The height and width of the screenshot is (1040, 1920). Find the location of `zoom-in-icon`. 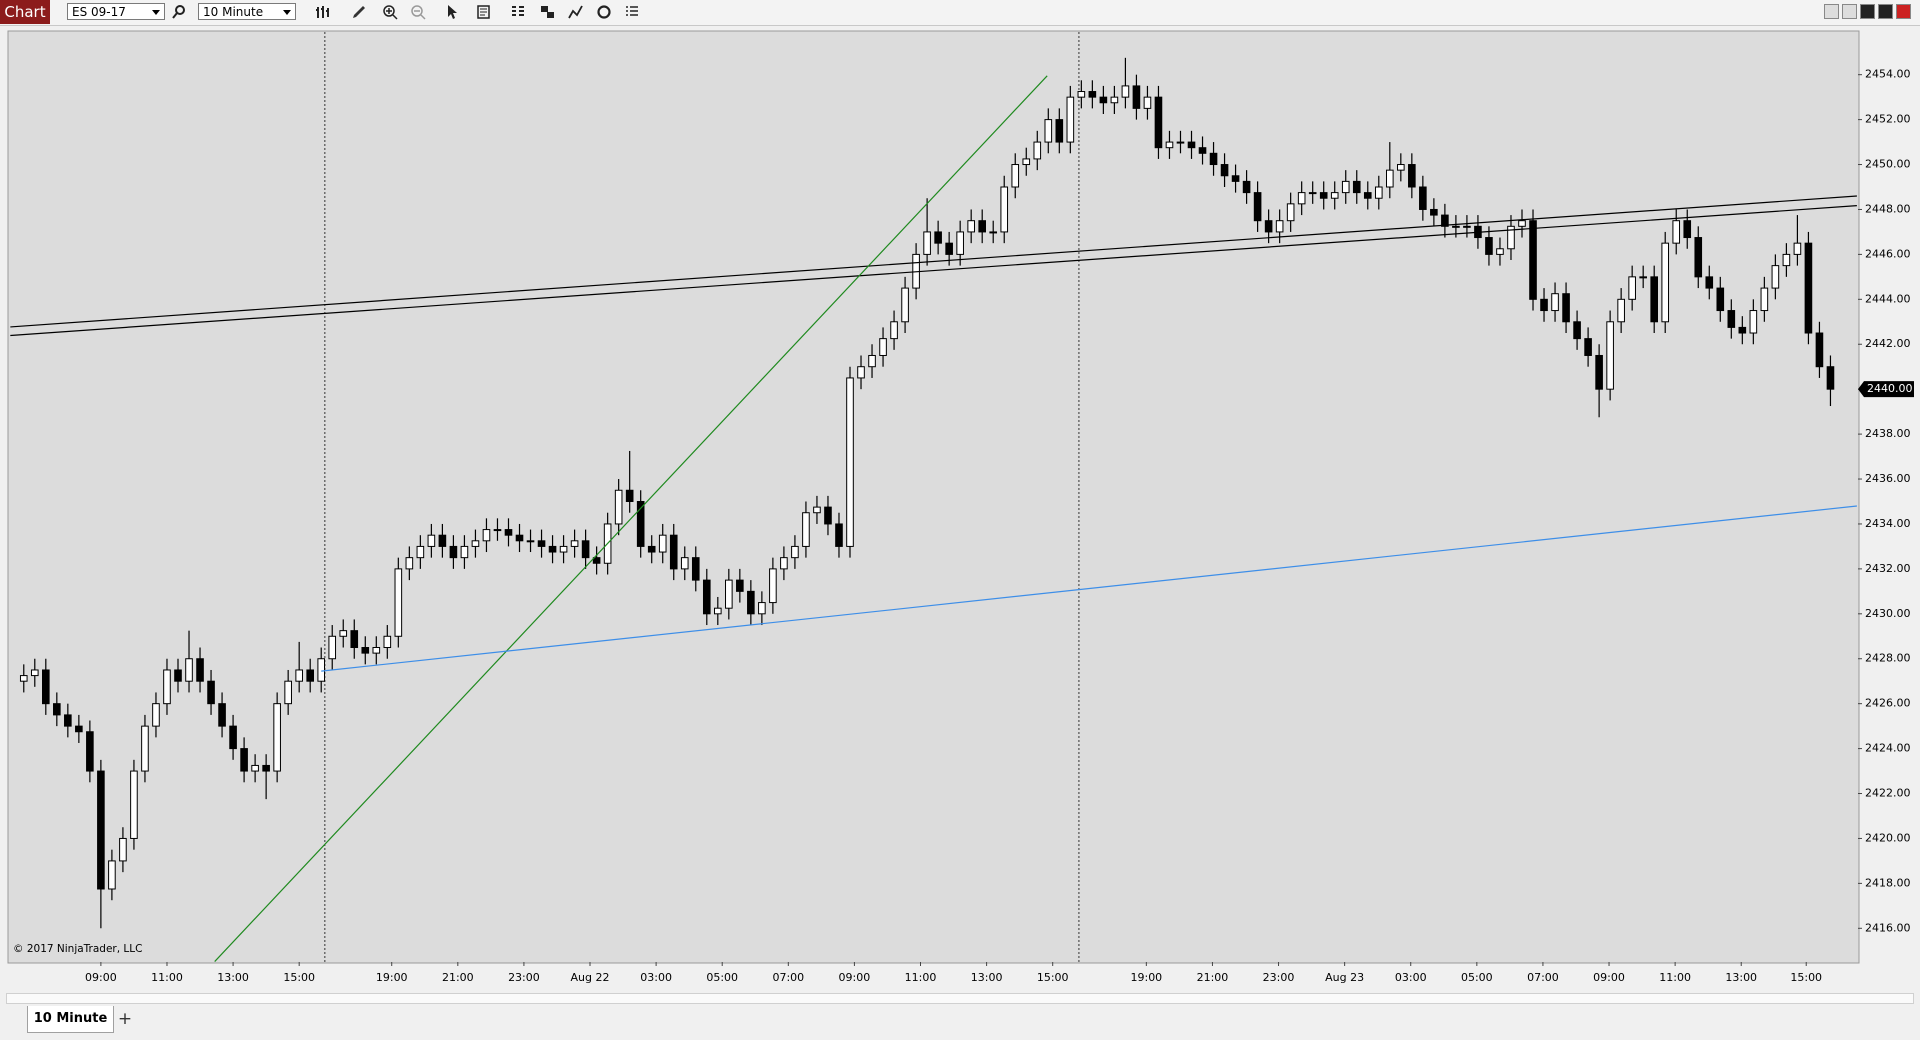

zoom-in-icon is located at coordinates (390, 12).